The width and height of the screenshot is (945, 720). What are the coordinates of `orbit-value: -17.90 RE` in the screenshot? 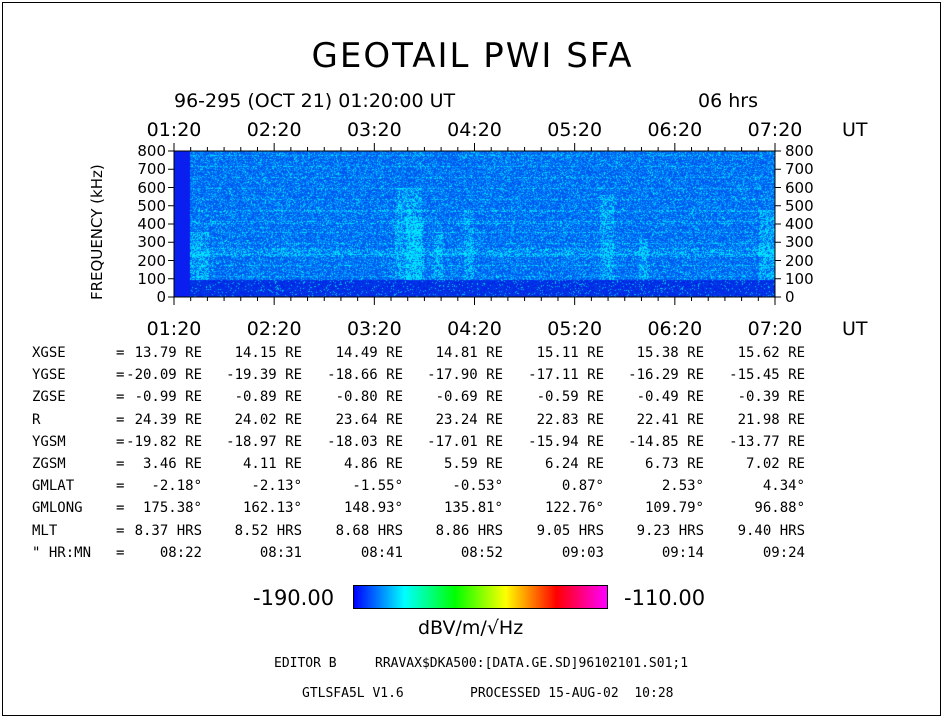 It's located at (465, 375).